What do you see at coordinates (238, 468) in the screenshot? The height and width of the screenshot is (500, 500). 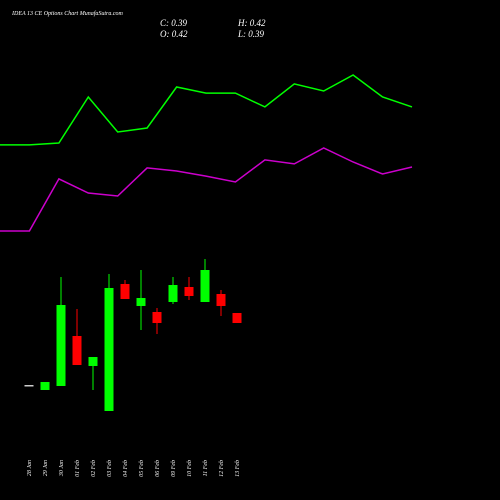 I see `x-tick-label: 13 Feb` at bounding box center [238, 468].